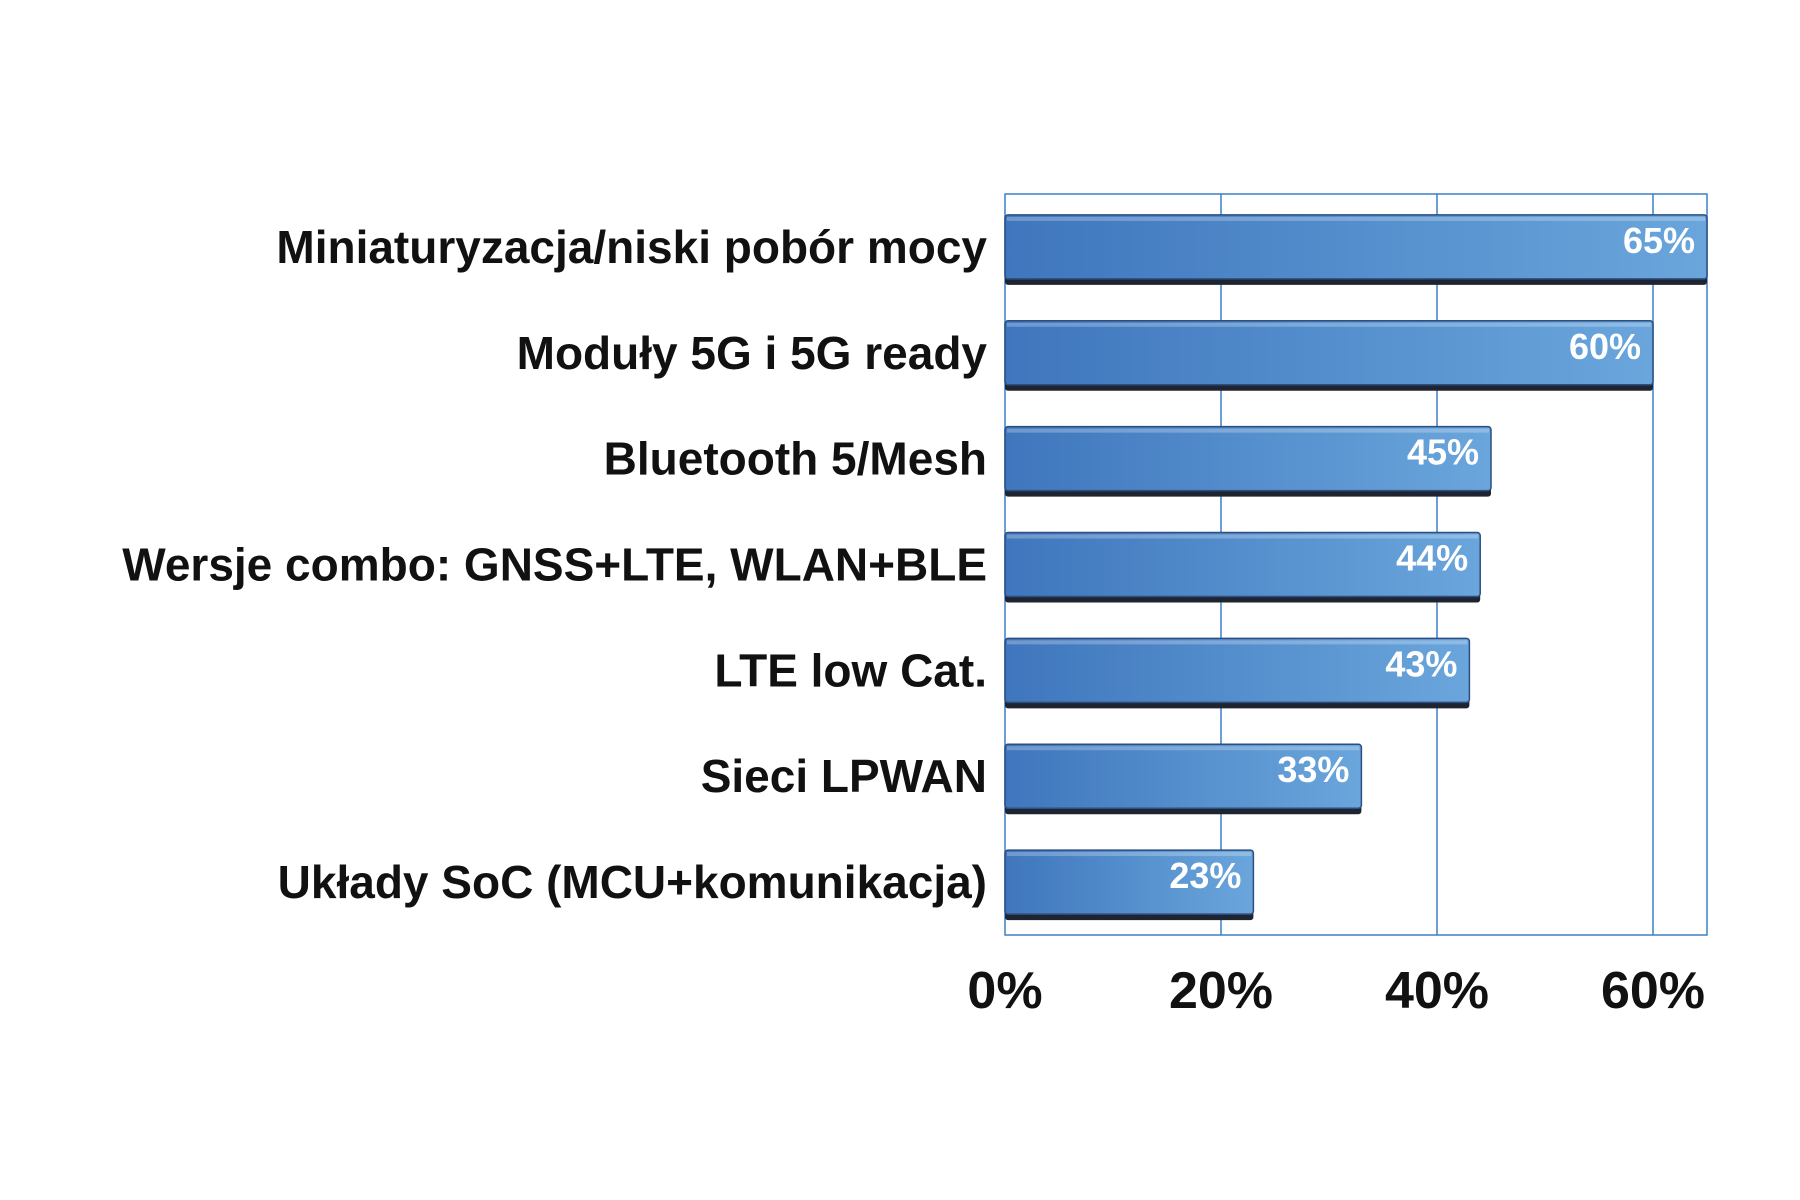 Image resolution: width=1800 pixels, height=1200 pixels. I want to click on category-label: Miniaturyzacja/niski pobór mocy, so click(631, 247).